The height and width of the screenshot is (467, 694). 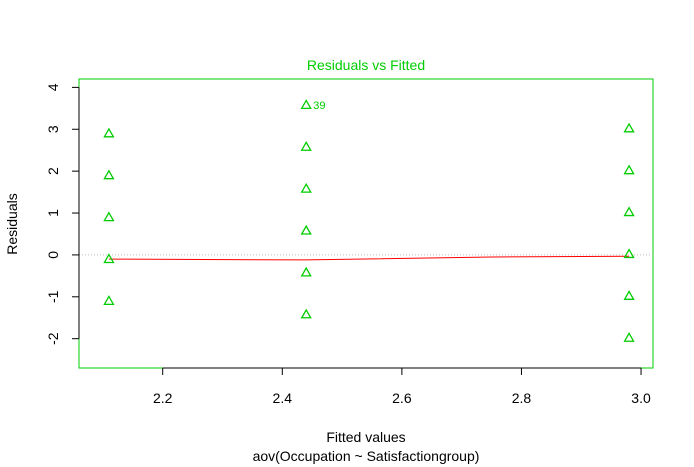 I want to click on chart-subtitle: aov(Occupation ~ Satisfactiongroup), so click(x=366, y=456).